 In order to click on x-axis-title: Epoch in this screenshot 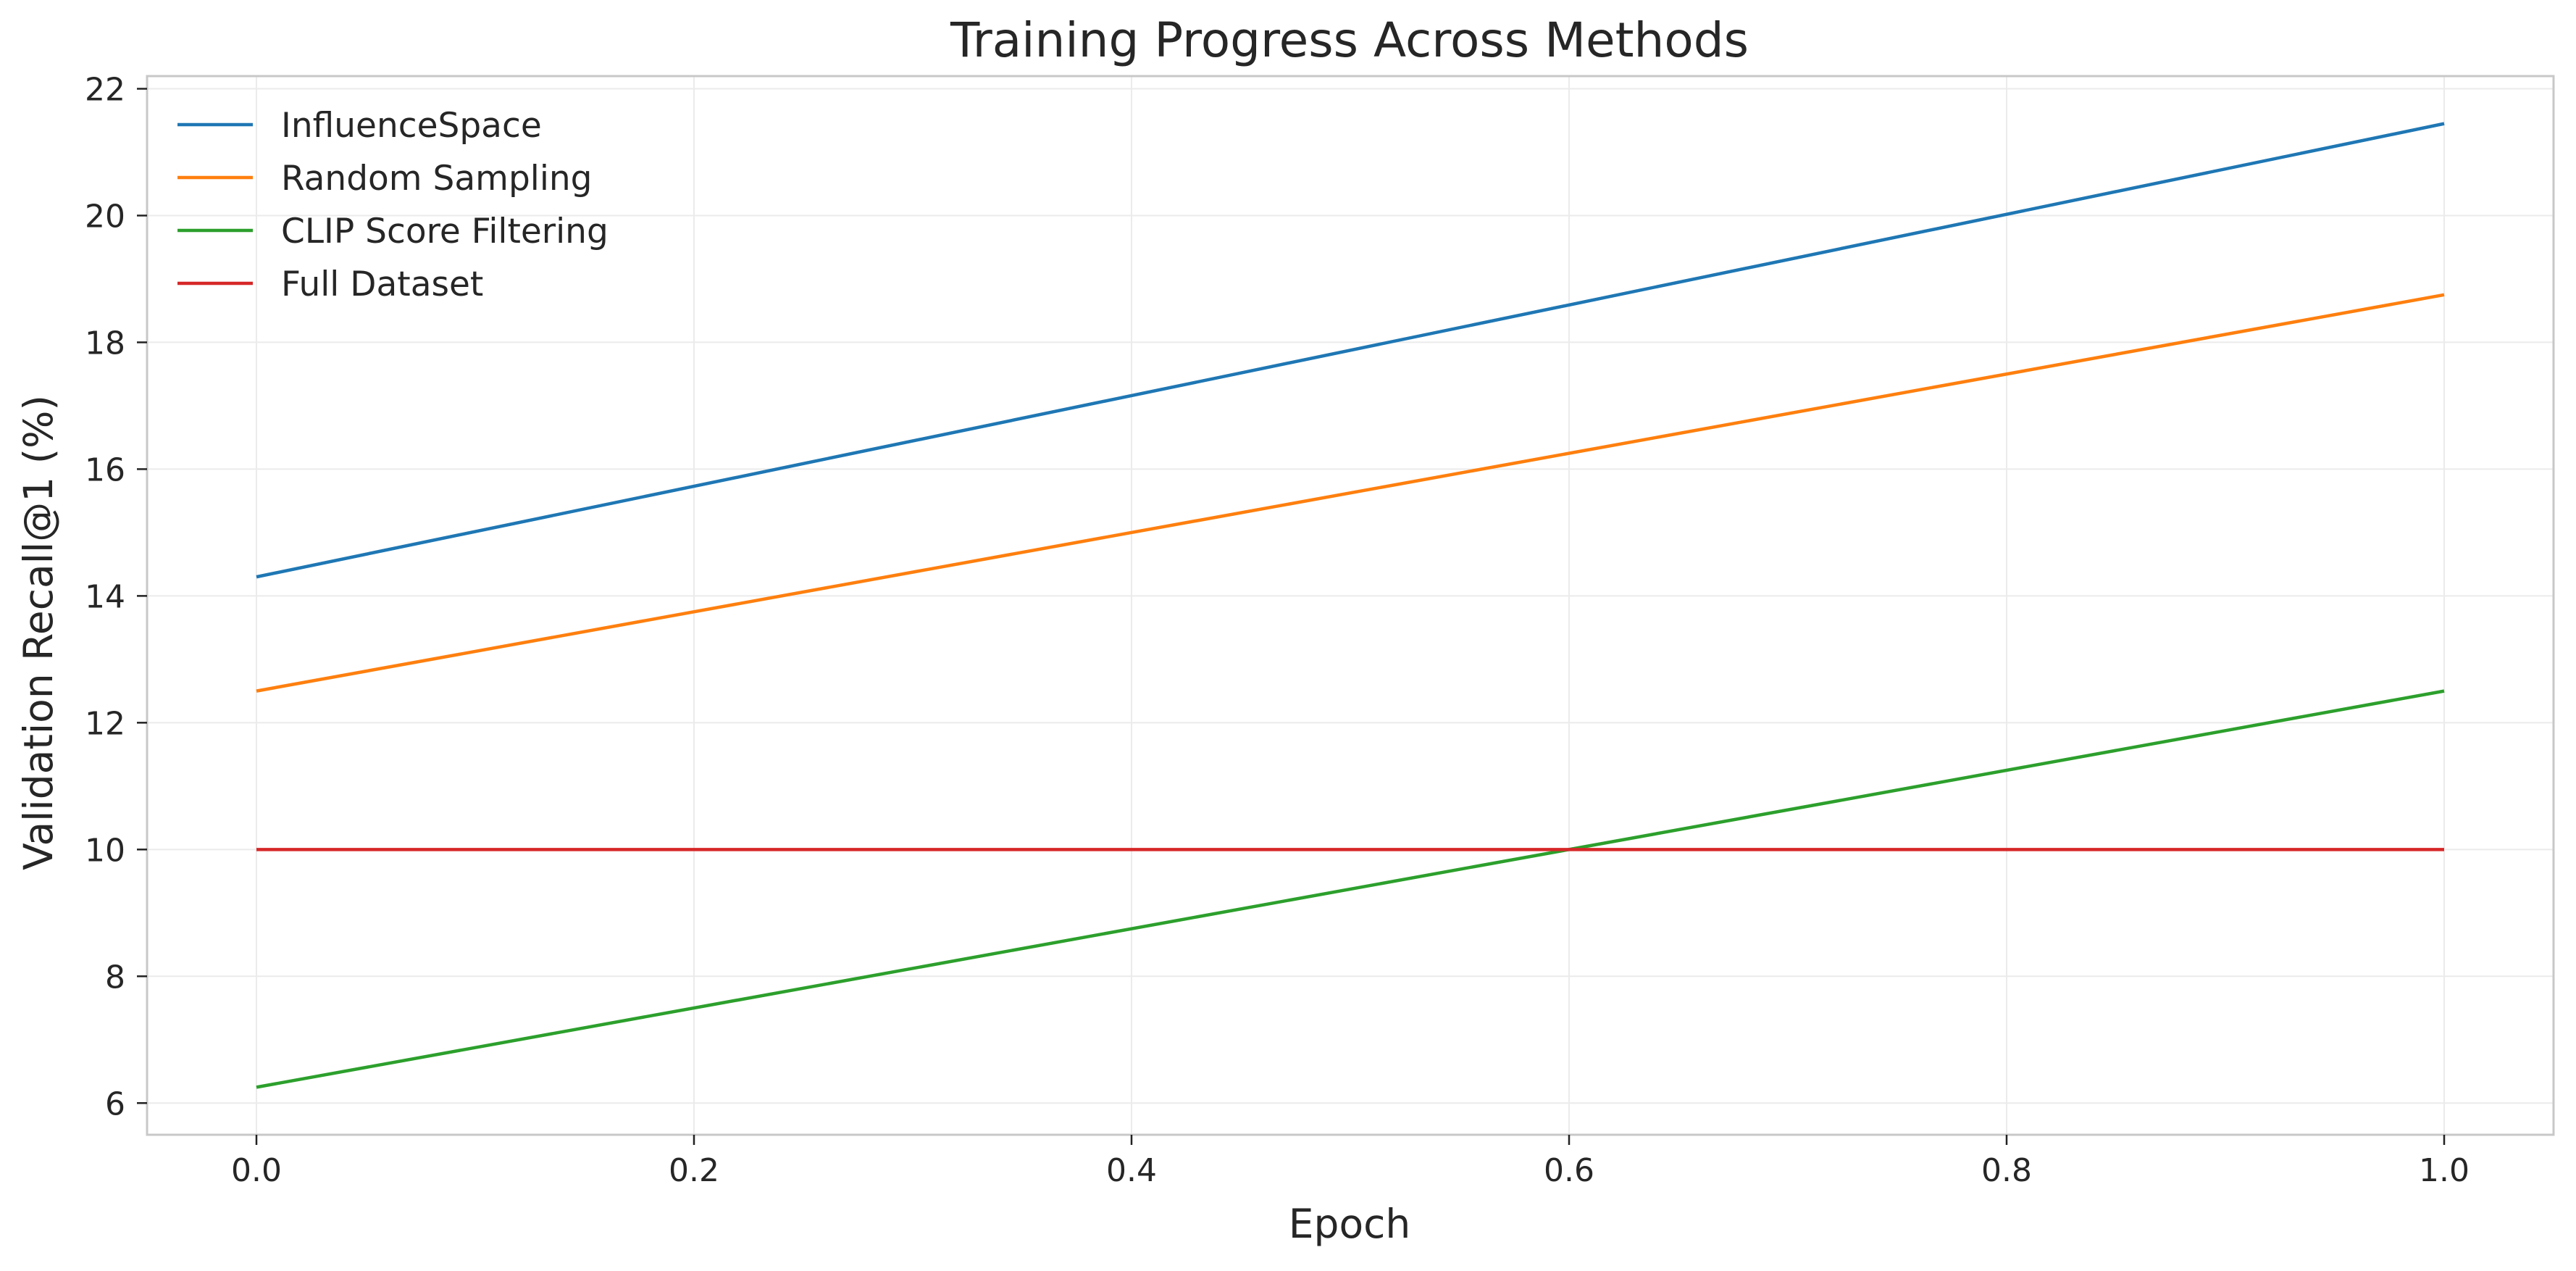, I will do `click(1349, 1224)`.